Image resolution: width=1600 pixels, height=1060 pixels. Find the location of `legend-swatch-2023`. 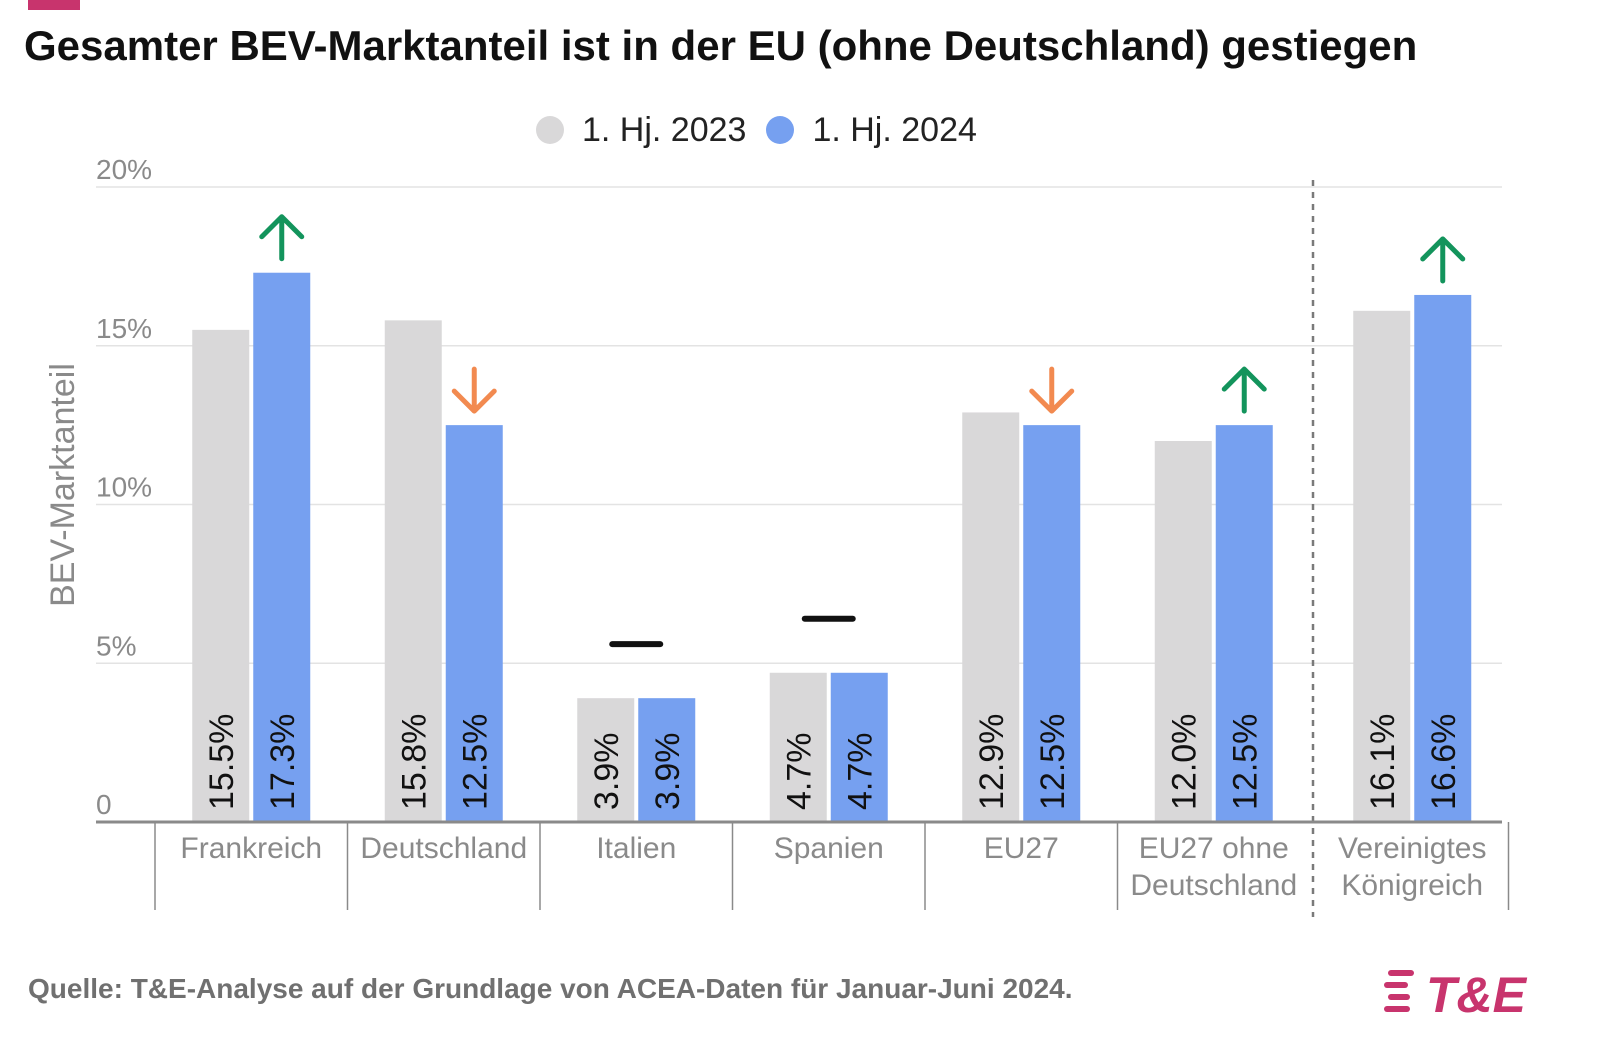

legend-swatch-2023 is located at coordinates (550, 130).